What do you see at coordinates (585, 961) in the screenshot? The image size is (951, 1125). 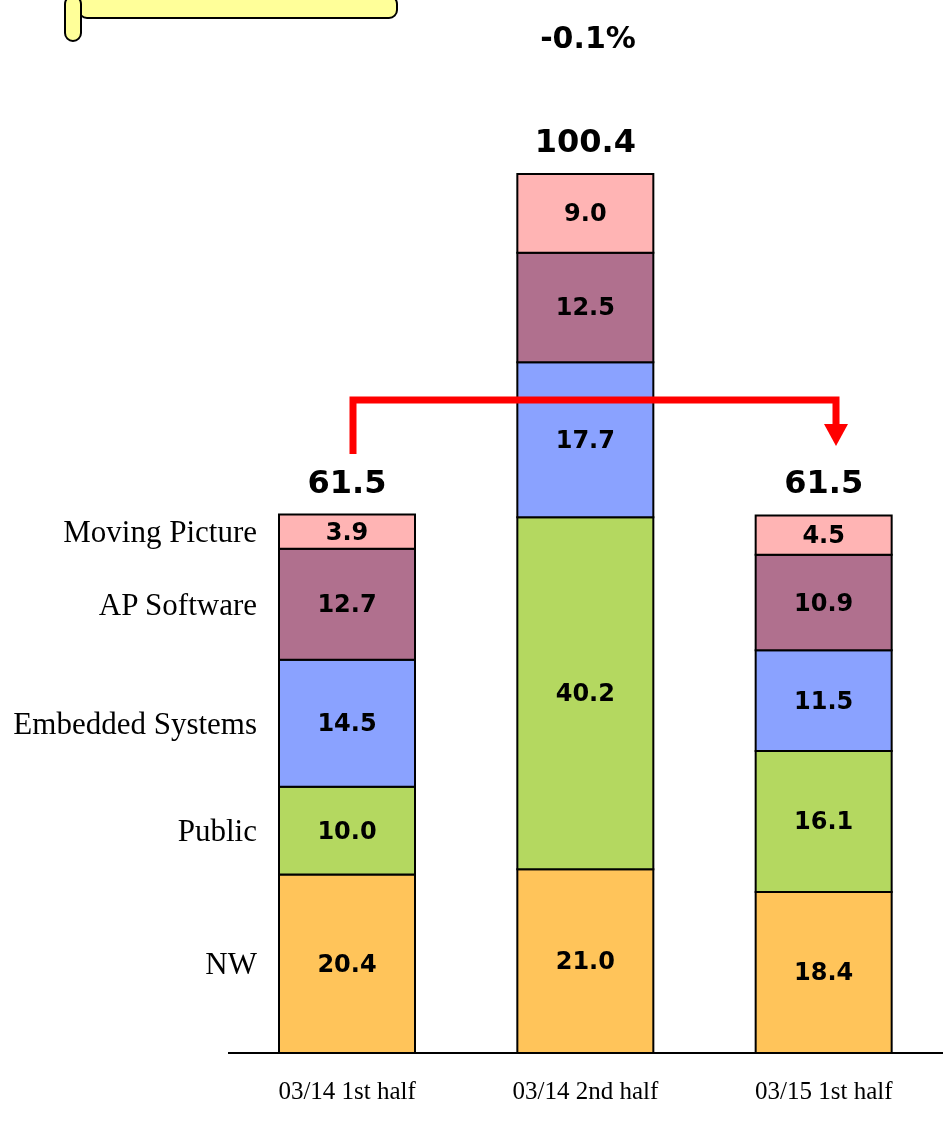 I see `data-label: 21.0` at bounding box center [585, 961].